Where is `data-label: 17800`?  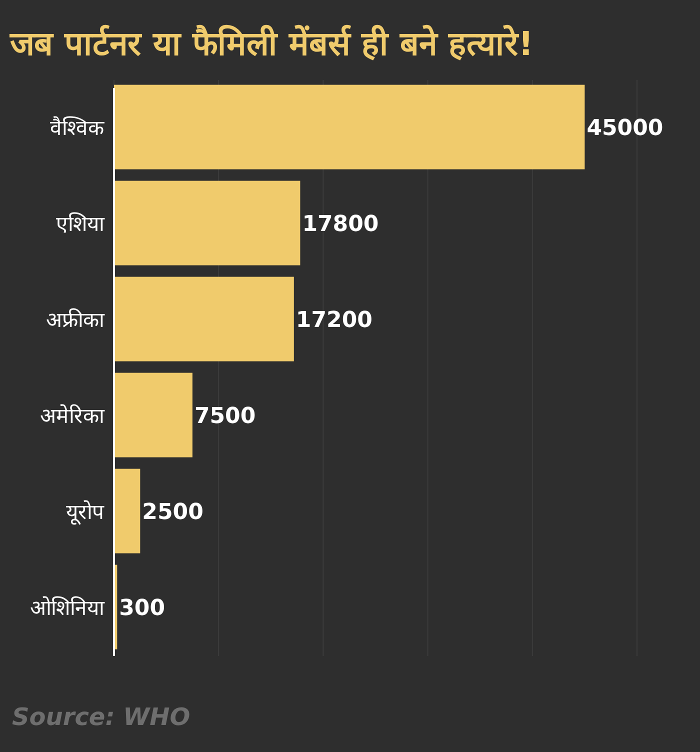
data-label: 17800 is located at coordinates (340, 225).